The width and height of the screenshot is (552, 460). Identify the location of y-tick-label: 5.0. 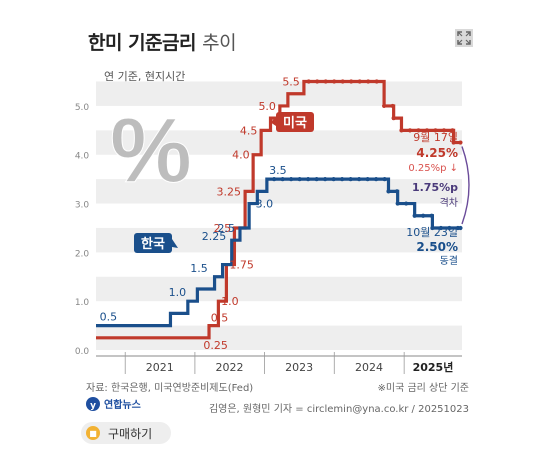
(82, 108).